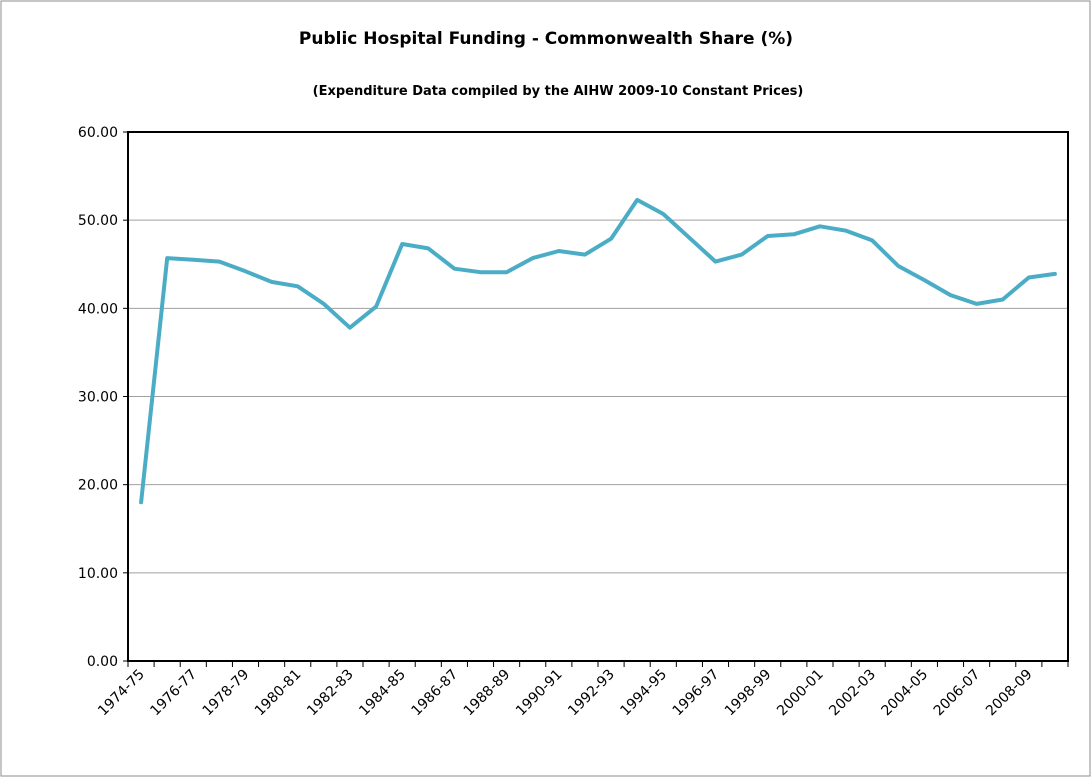 This screenshot has width=1092, height=778. What do you see at coordinates (98, 398) in the screenshot?
I see `y-tick-label: 30.00` at bounding box center [98, 398].